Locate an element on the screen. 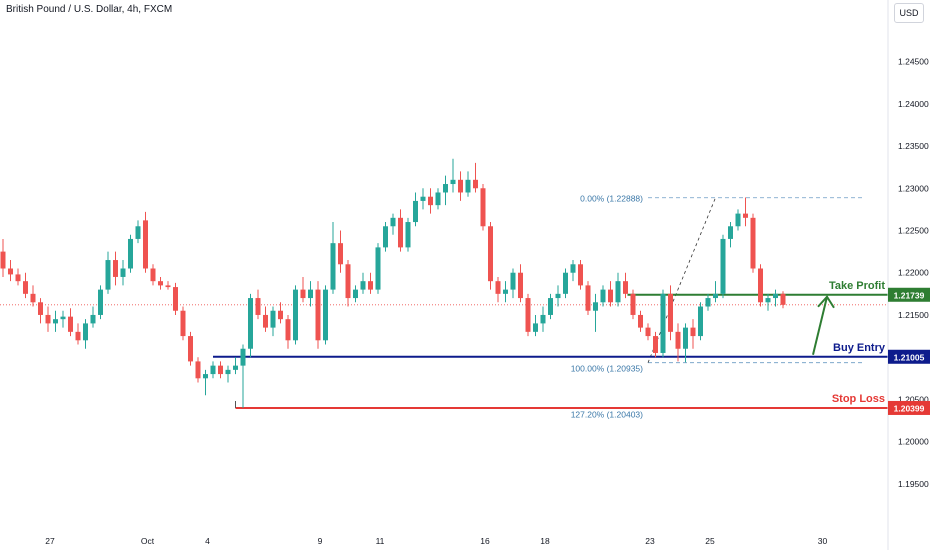 This screenshot has height=550, width=932. fib-trend-line is located at coordinates (681, 280).